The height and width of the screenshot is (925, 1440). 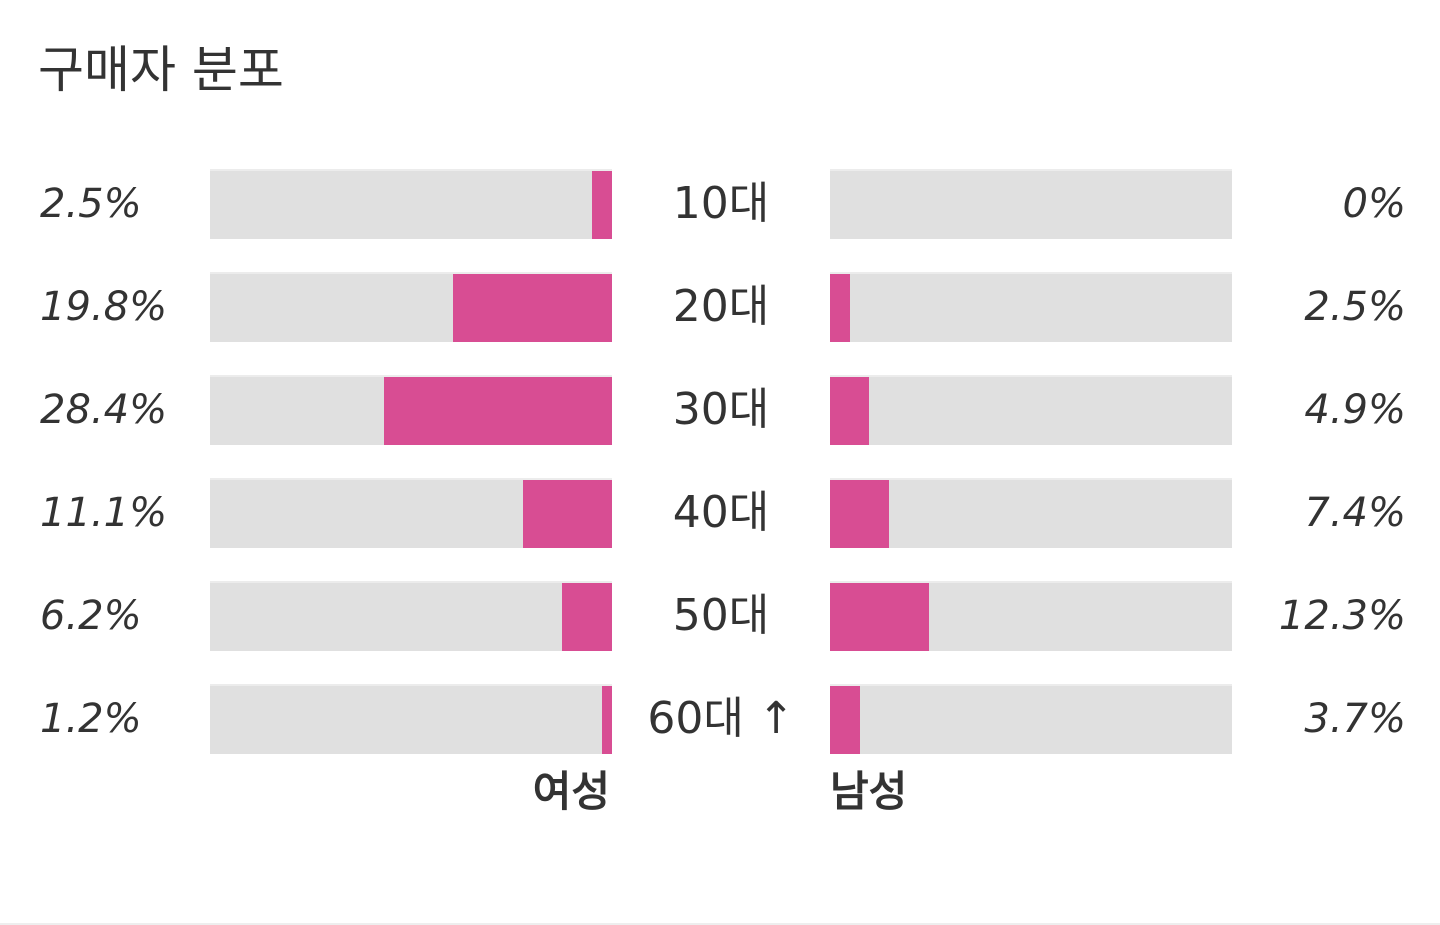 What do you see at coordinates (161, 70) in the screenshot?
I see `chart-title: 구매자 분포` at bounding box center [161, 70].